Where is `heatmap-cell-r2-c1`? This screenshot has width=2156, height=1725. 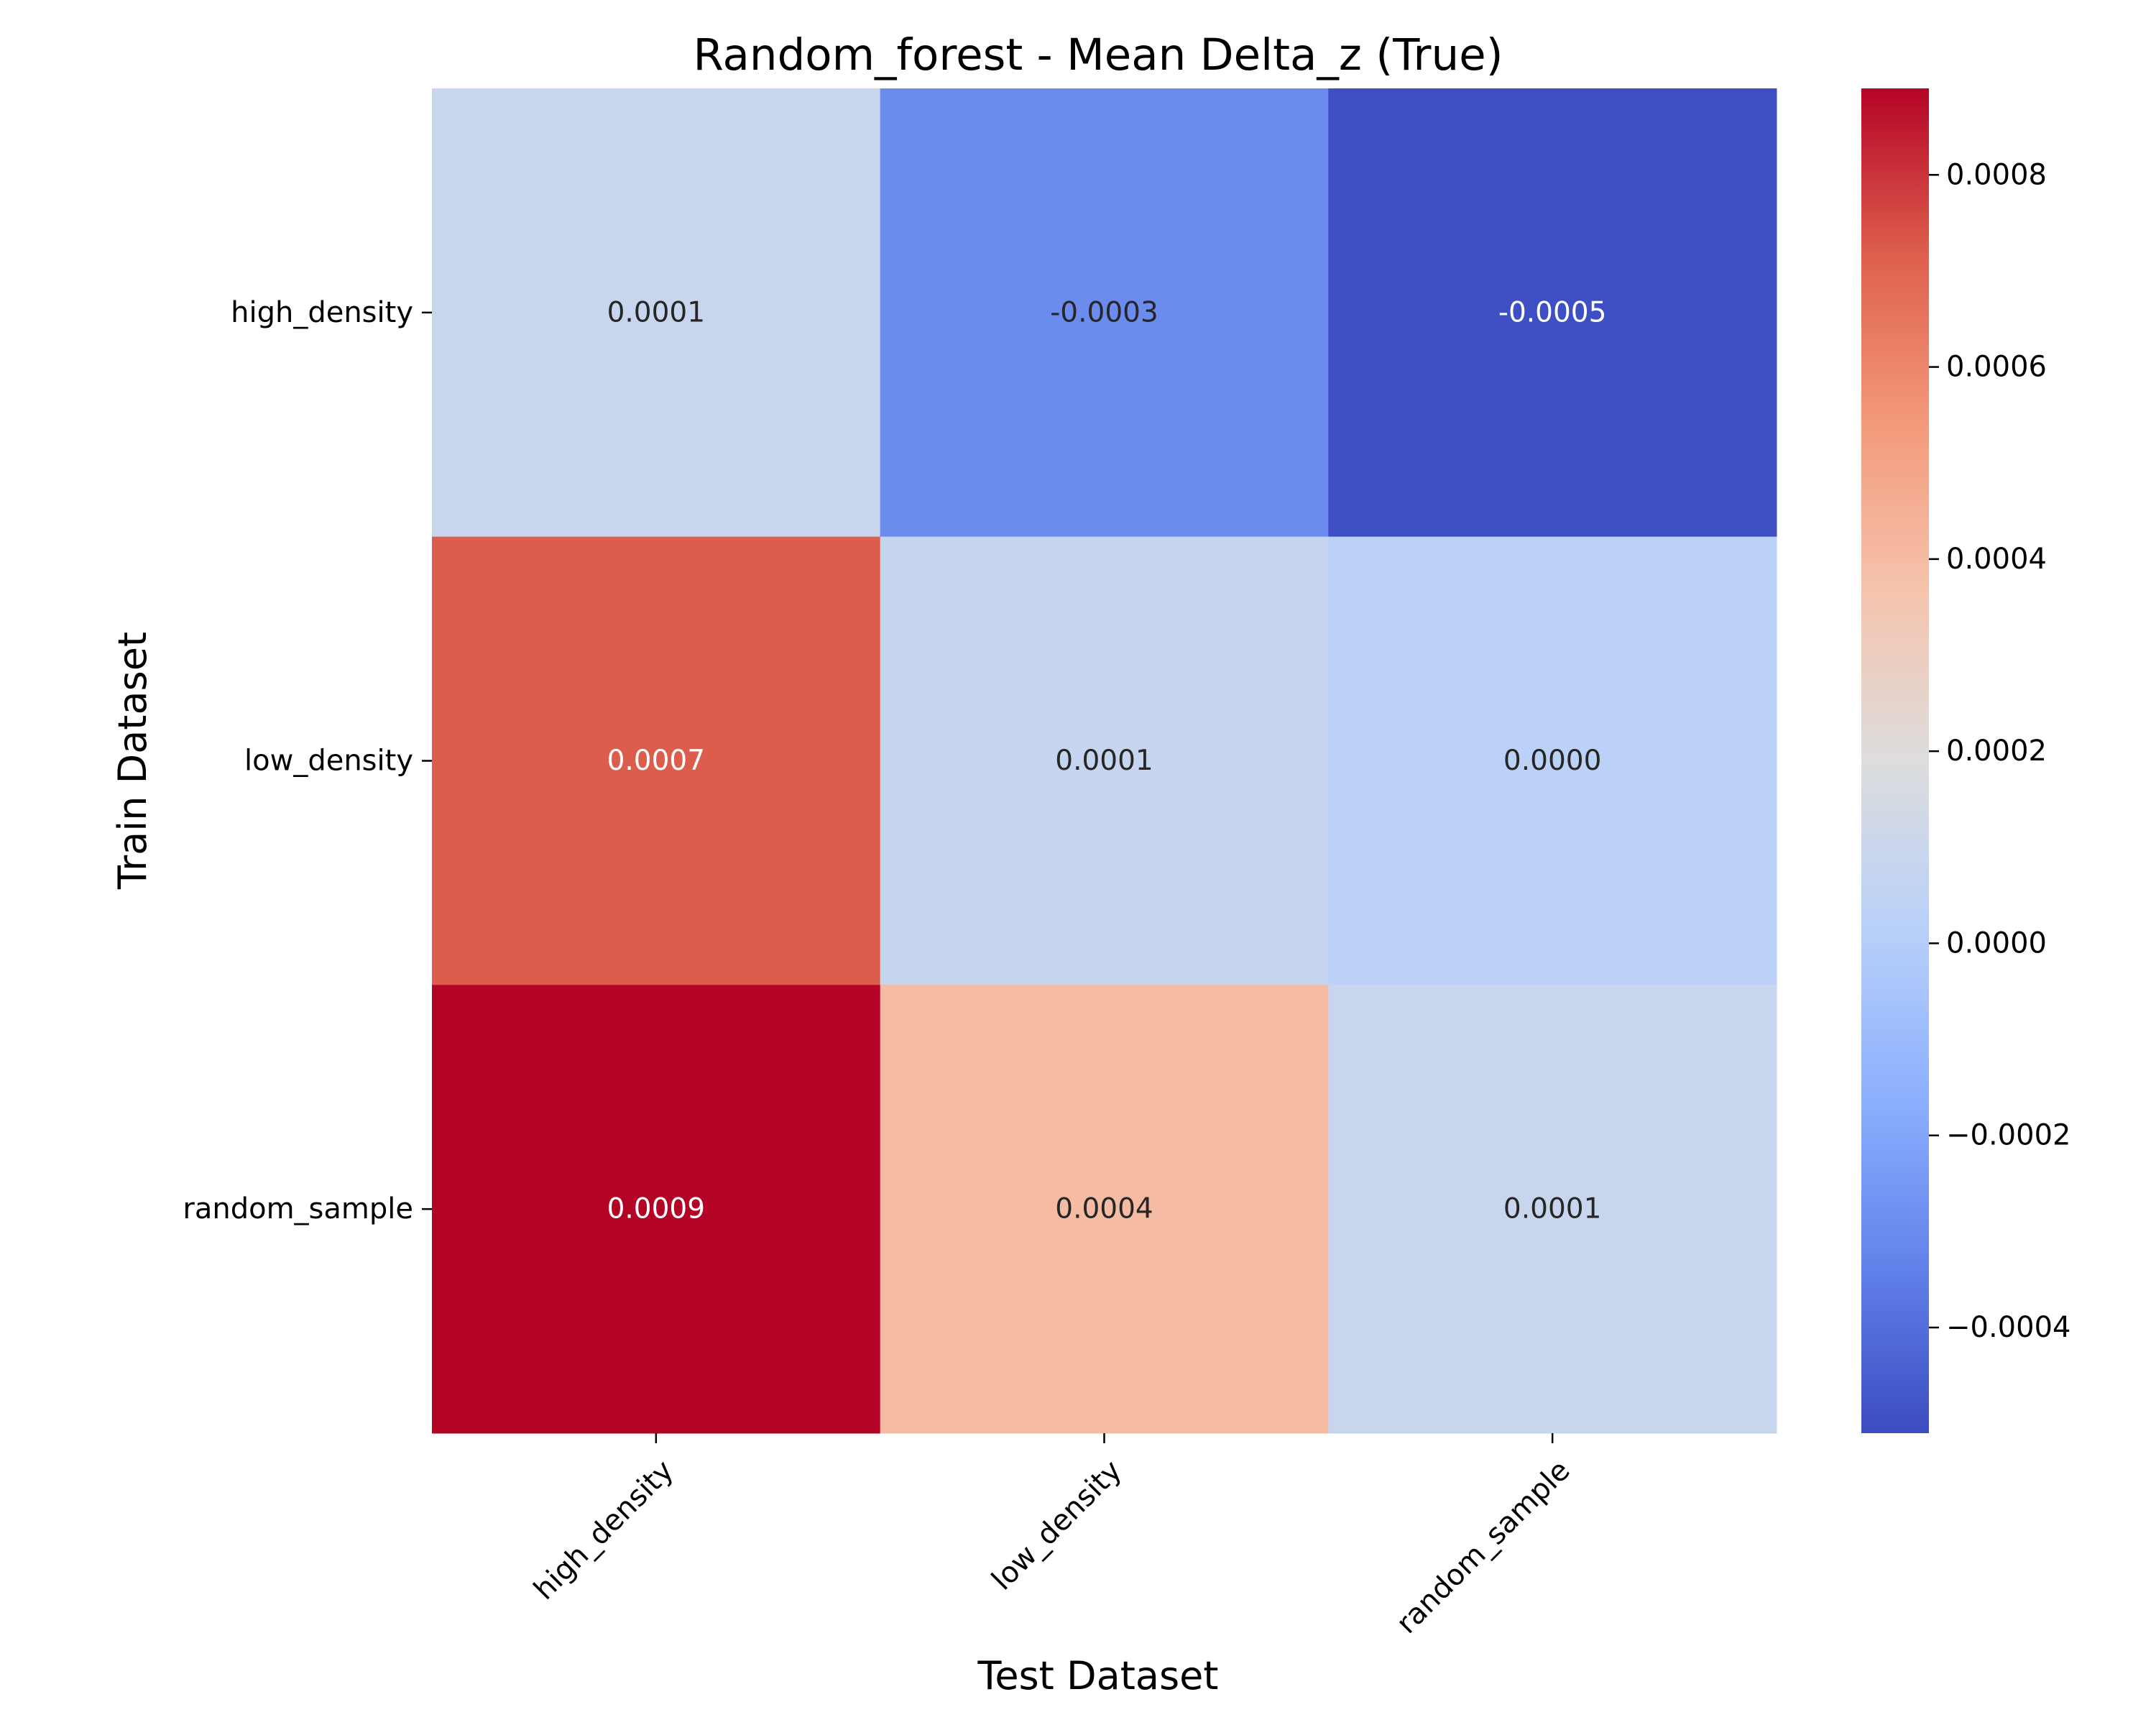 heatmap-cell-r2-c1 is located at coordinates (1104, 1209).